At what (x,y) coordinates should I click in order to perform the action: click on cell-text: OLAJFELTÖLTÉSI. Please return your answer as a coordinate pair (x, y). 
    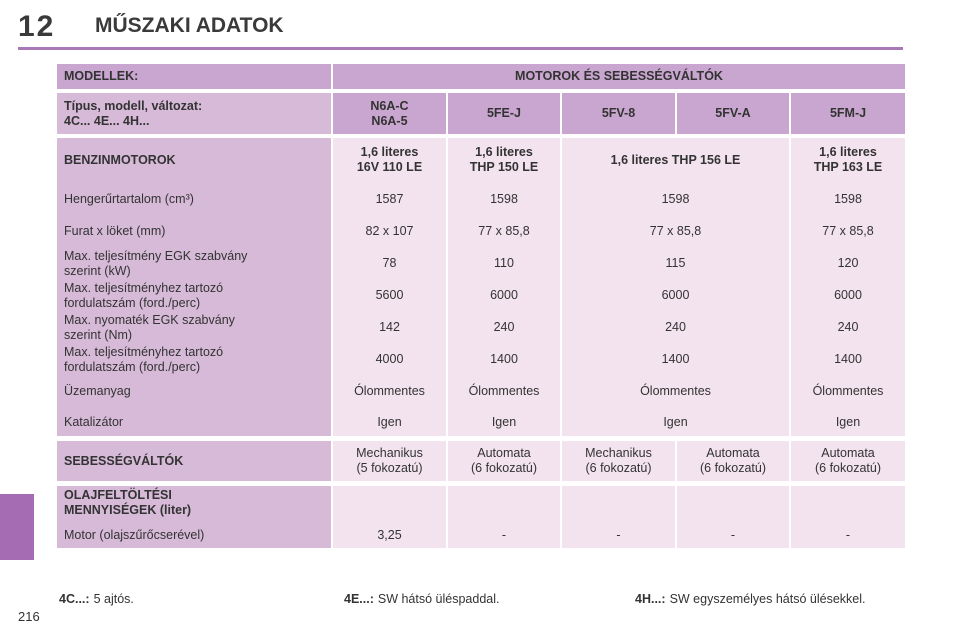
    Looking at the image, I should click on (118, 495).